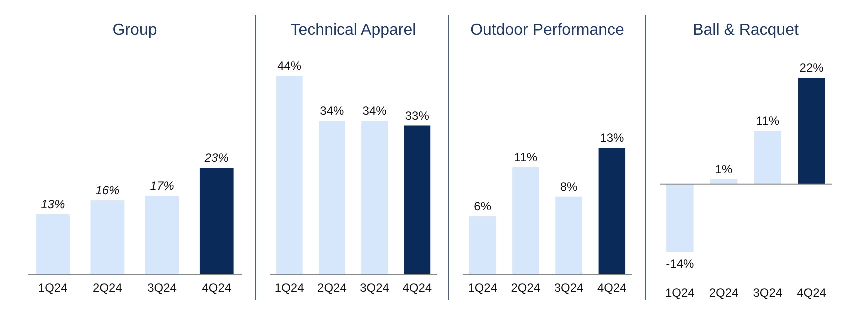 This screenshot has height=324, width=864. What do you see at coordinates (353, 30) in the screenshot?
I see `chart-title: Technical Apparel` at bounding box center [353, 30].